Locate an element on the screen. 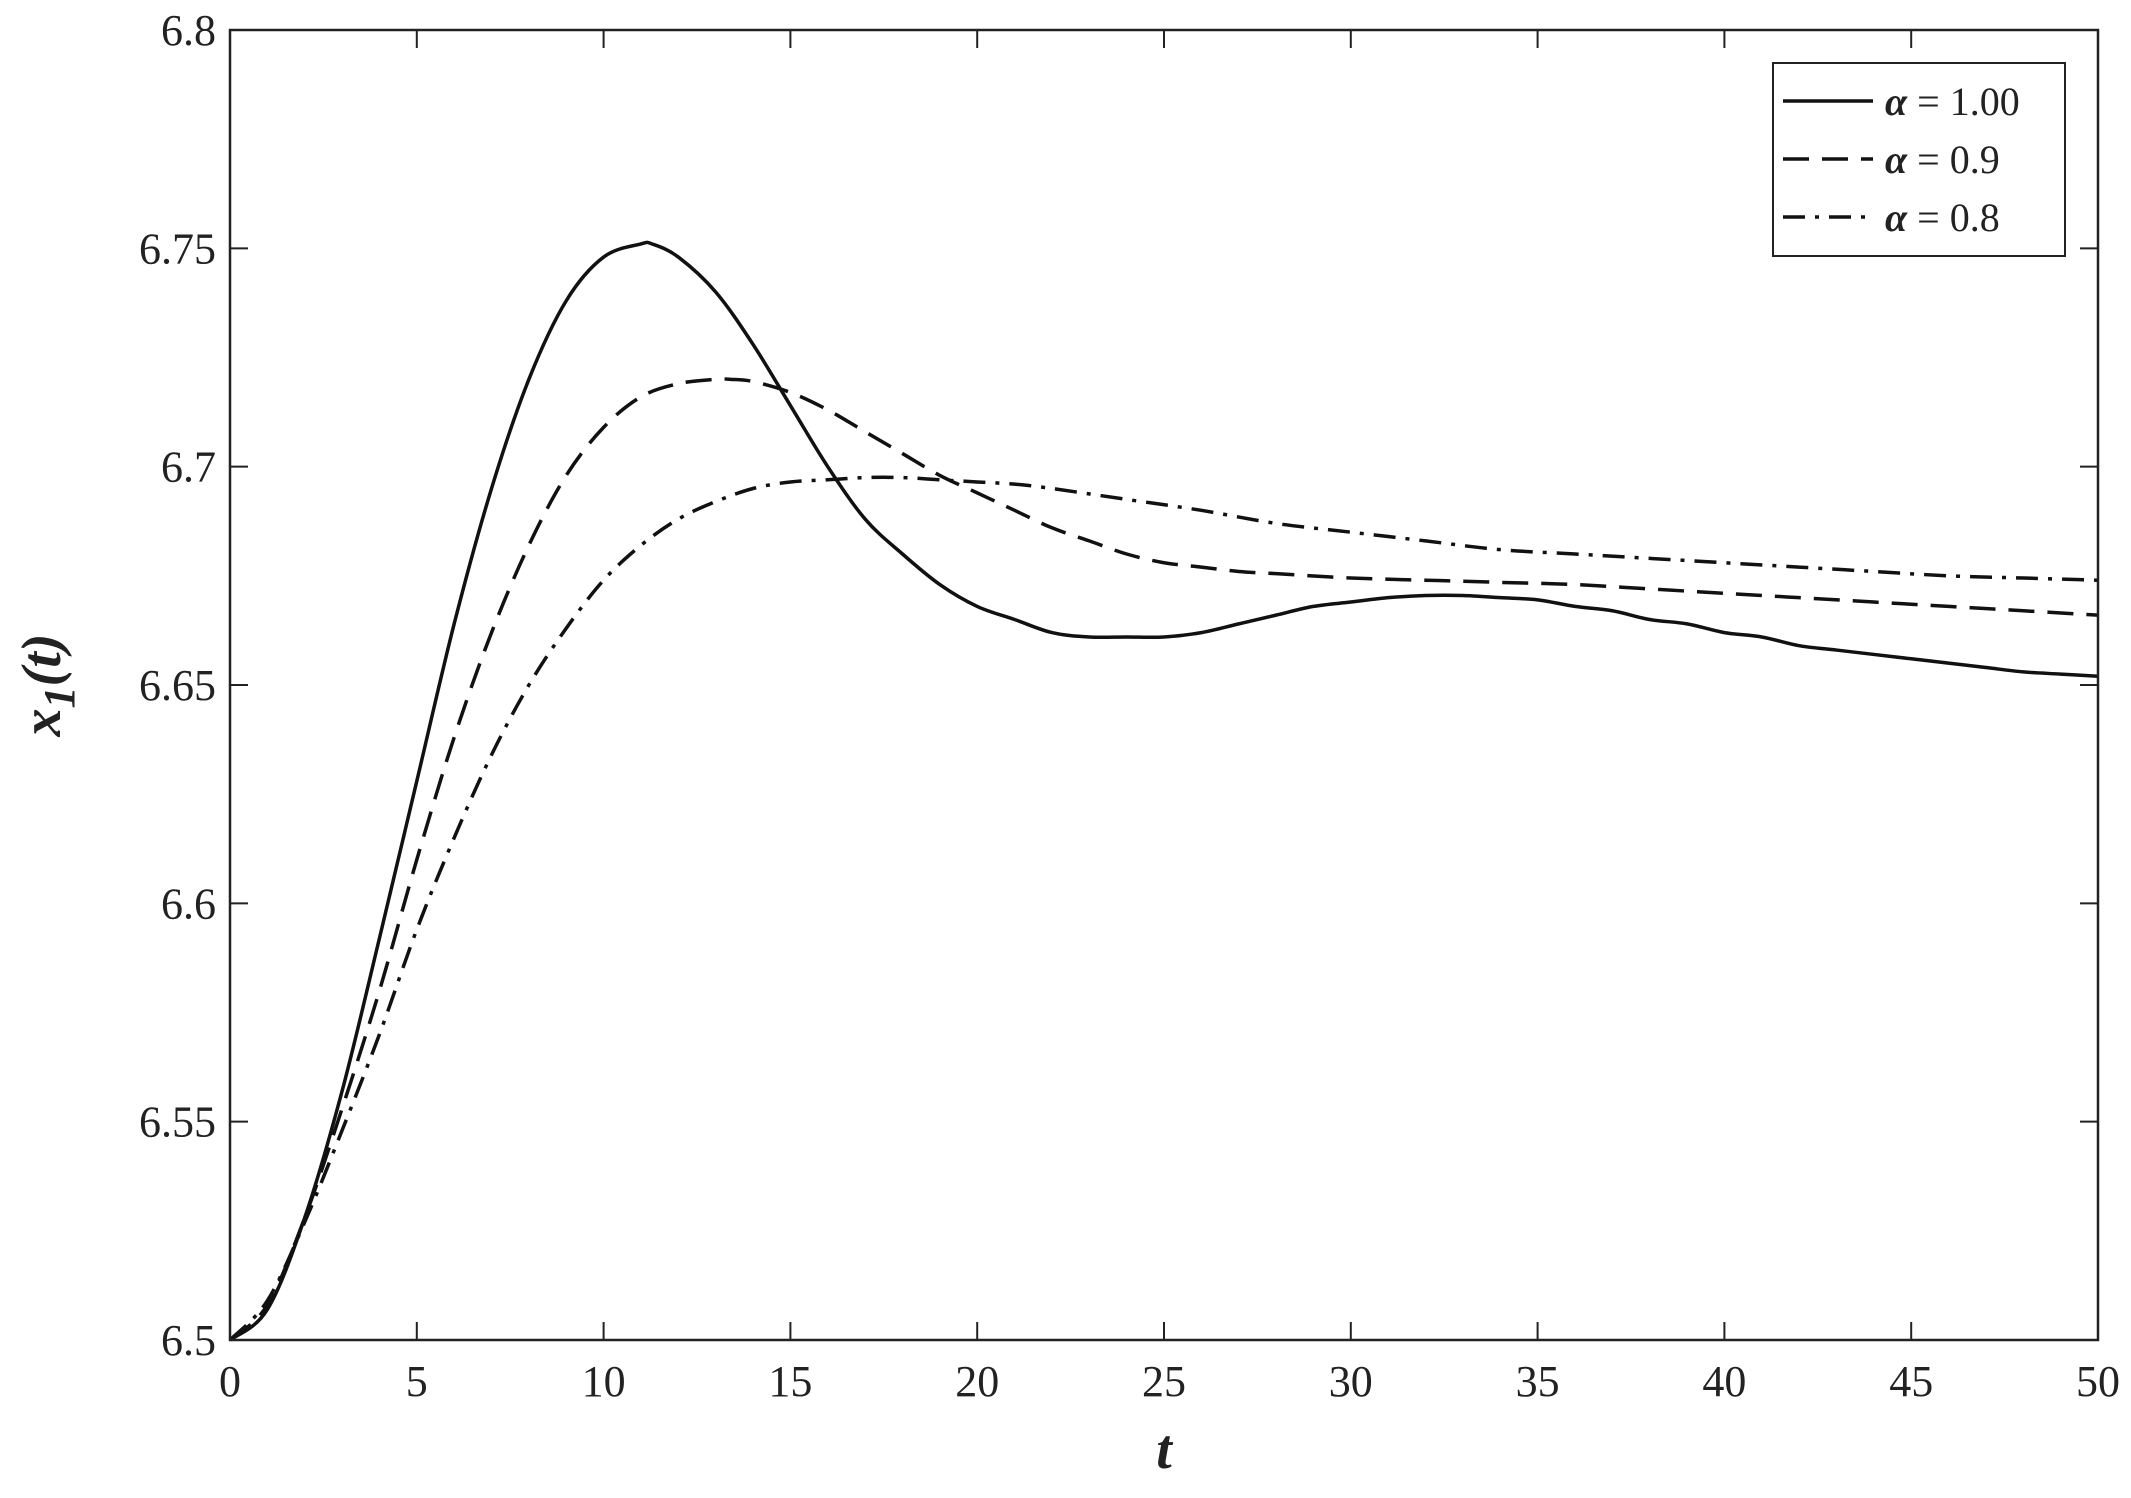 This screenshot has width=2131, height=1498. y-tick-label: 6.8 is located at coordinates (188, 30).